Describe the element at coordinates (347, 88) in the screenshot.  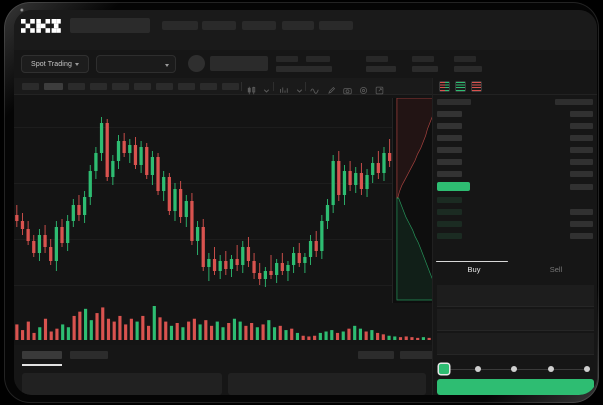
I see `snapshot-camera-icon` at that location.